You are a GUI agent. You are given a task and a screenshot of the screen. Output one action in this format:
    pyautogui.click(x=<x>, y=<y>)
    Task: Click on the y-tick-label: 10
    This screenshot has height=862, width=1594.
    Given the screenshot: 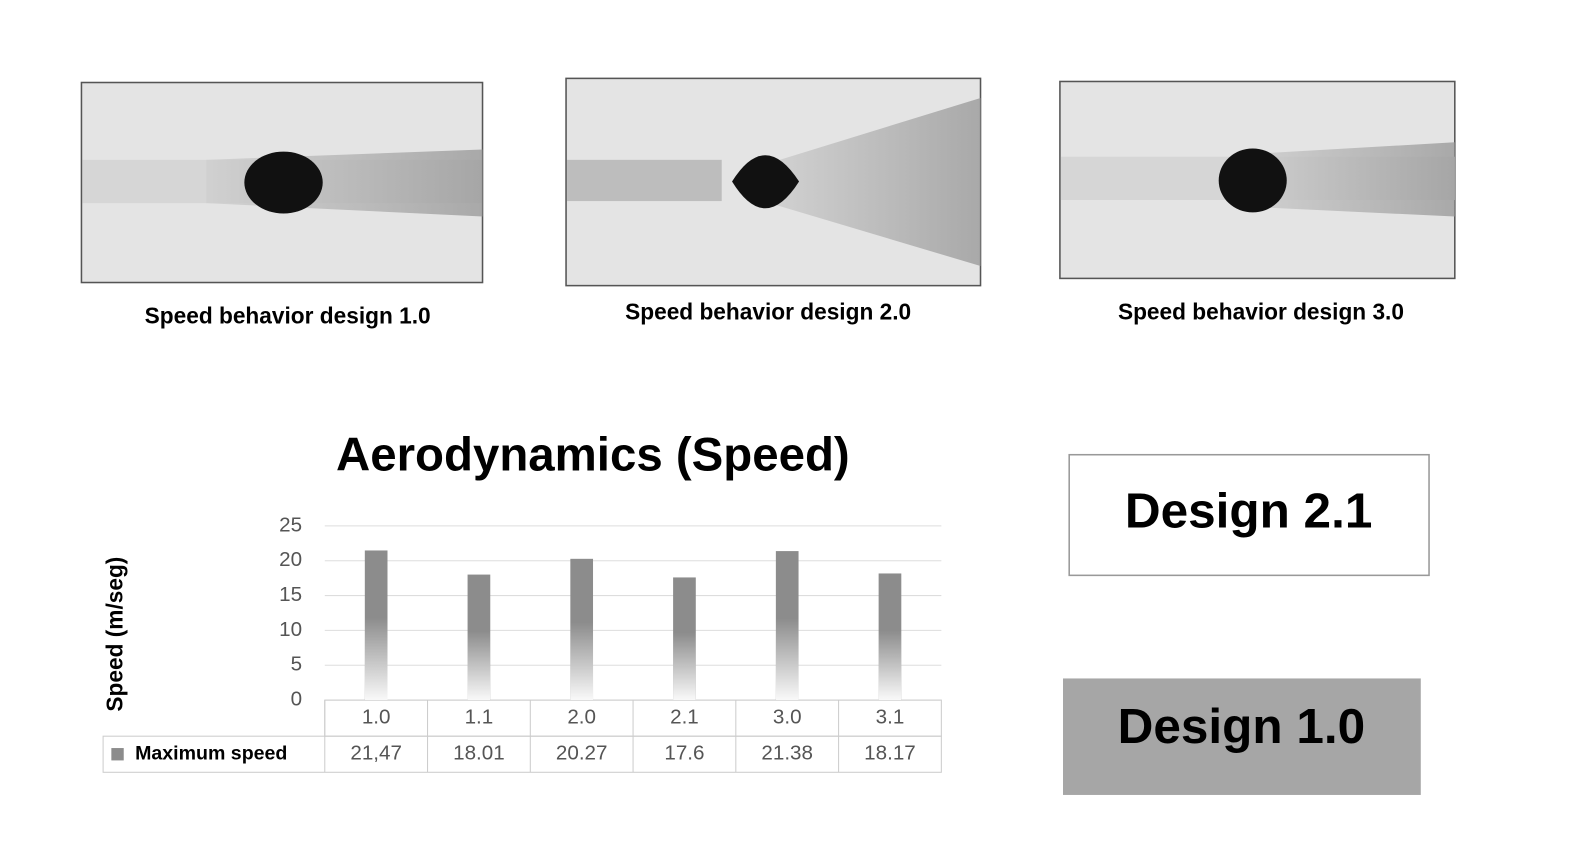 What is the action you would take?
    pyautogui.click(x=290, y=629)
    